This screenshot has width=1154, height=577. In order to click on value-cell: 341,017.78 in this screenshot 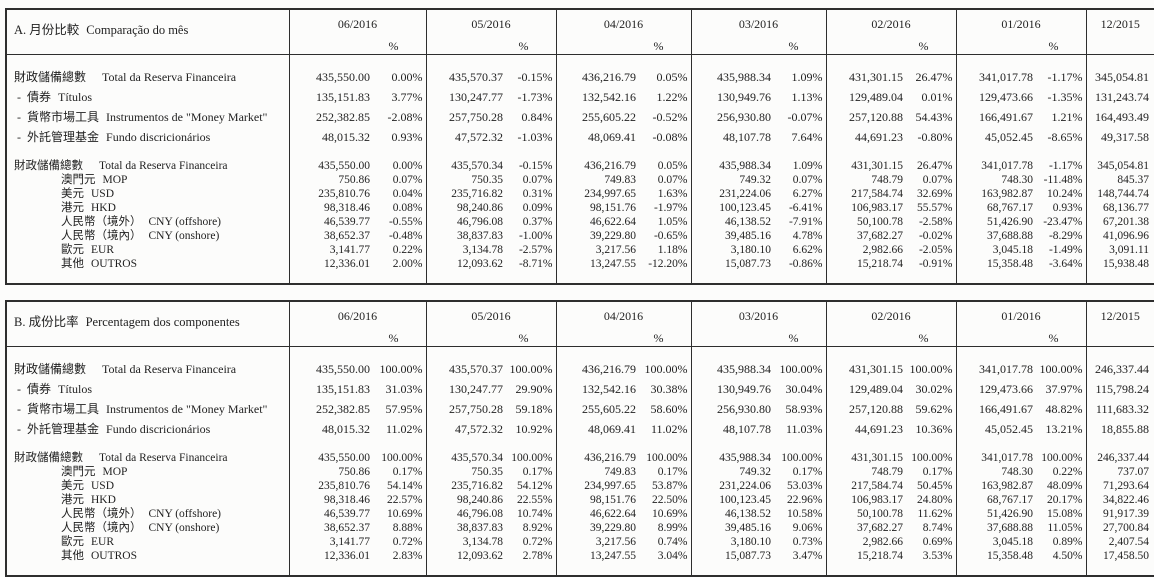, I will do `click(996, 367)`.